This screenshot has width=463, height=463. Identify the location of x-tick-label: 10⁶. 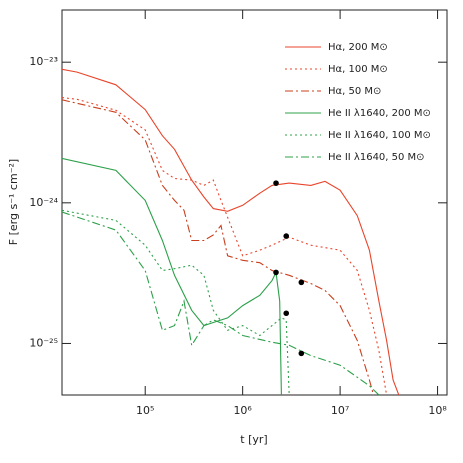
(242, 410).